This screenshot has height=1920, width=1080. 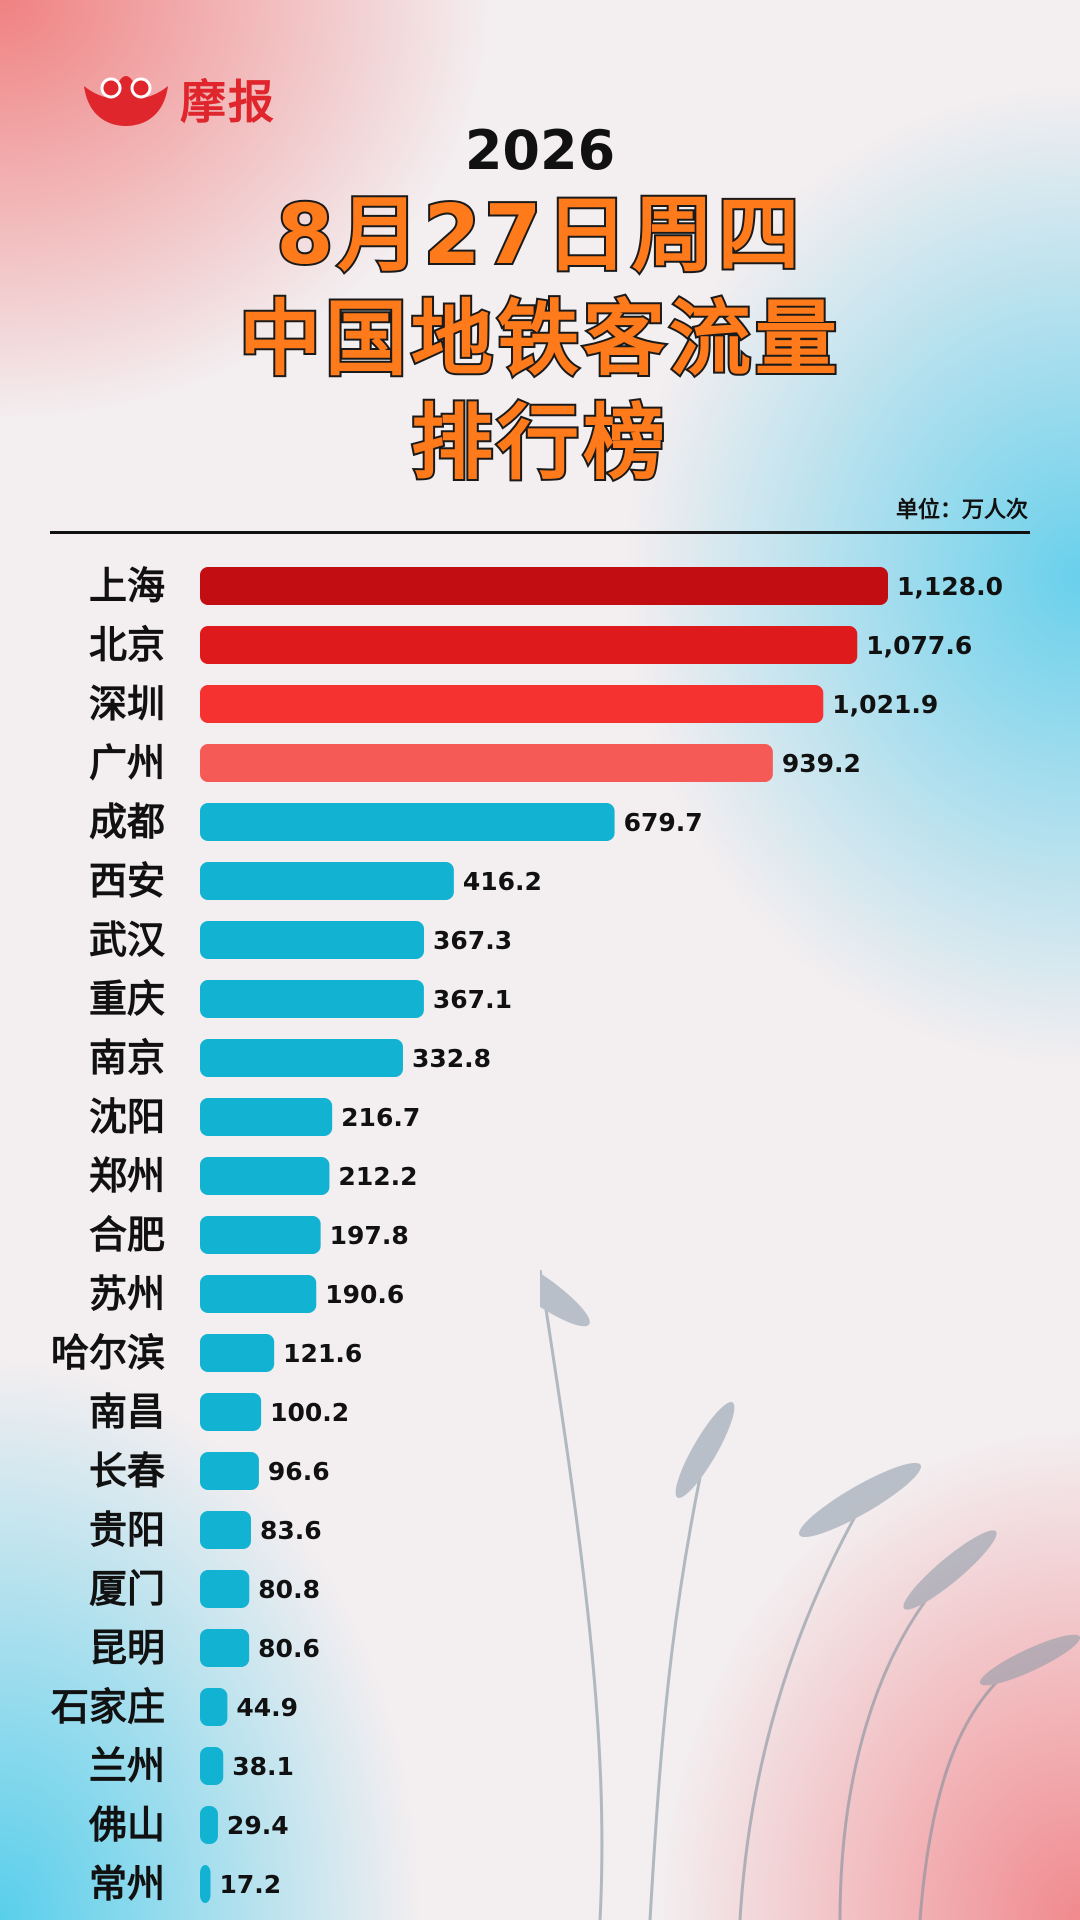 I want to click on value-label: 1,128.0, so click(x=950, y=586).